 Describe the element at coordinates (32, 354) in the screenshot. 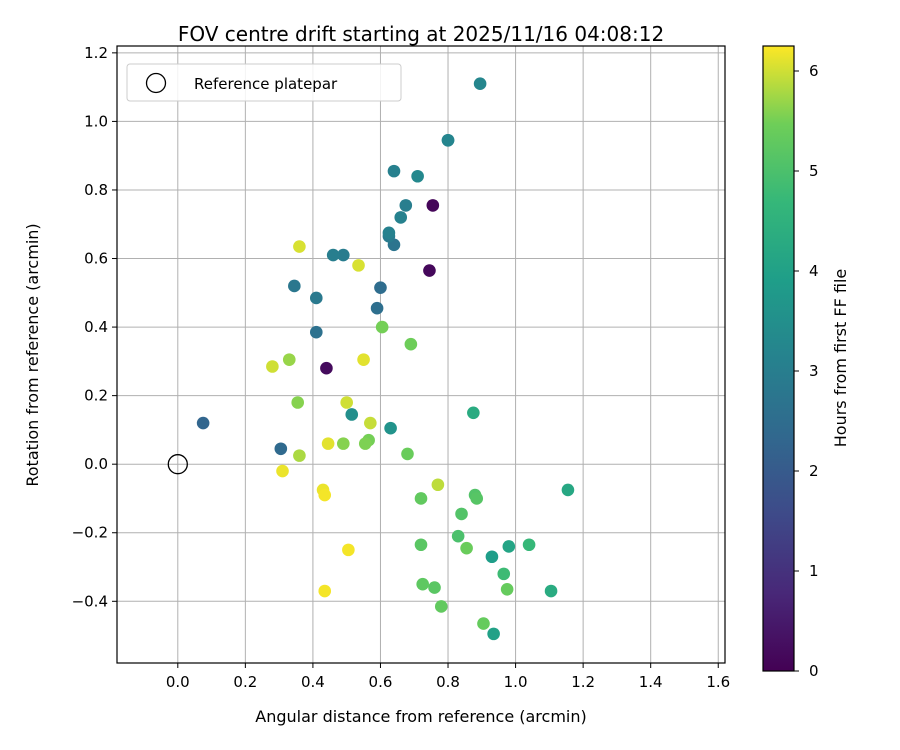

I see `y-axis-label: Rotation from reference (arcmin)` at that location.